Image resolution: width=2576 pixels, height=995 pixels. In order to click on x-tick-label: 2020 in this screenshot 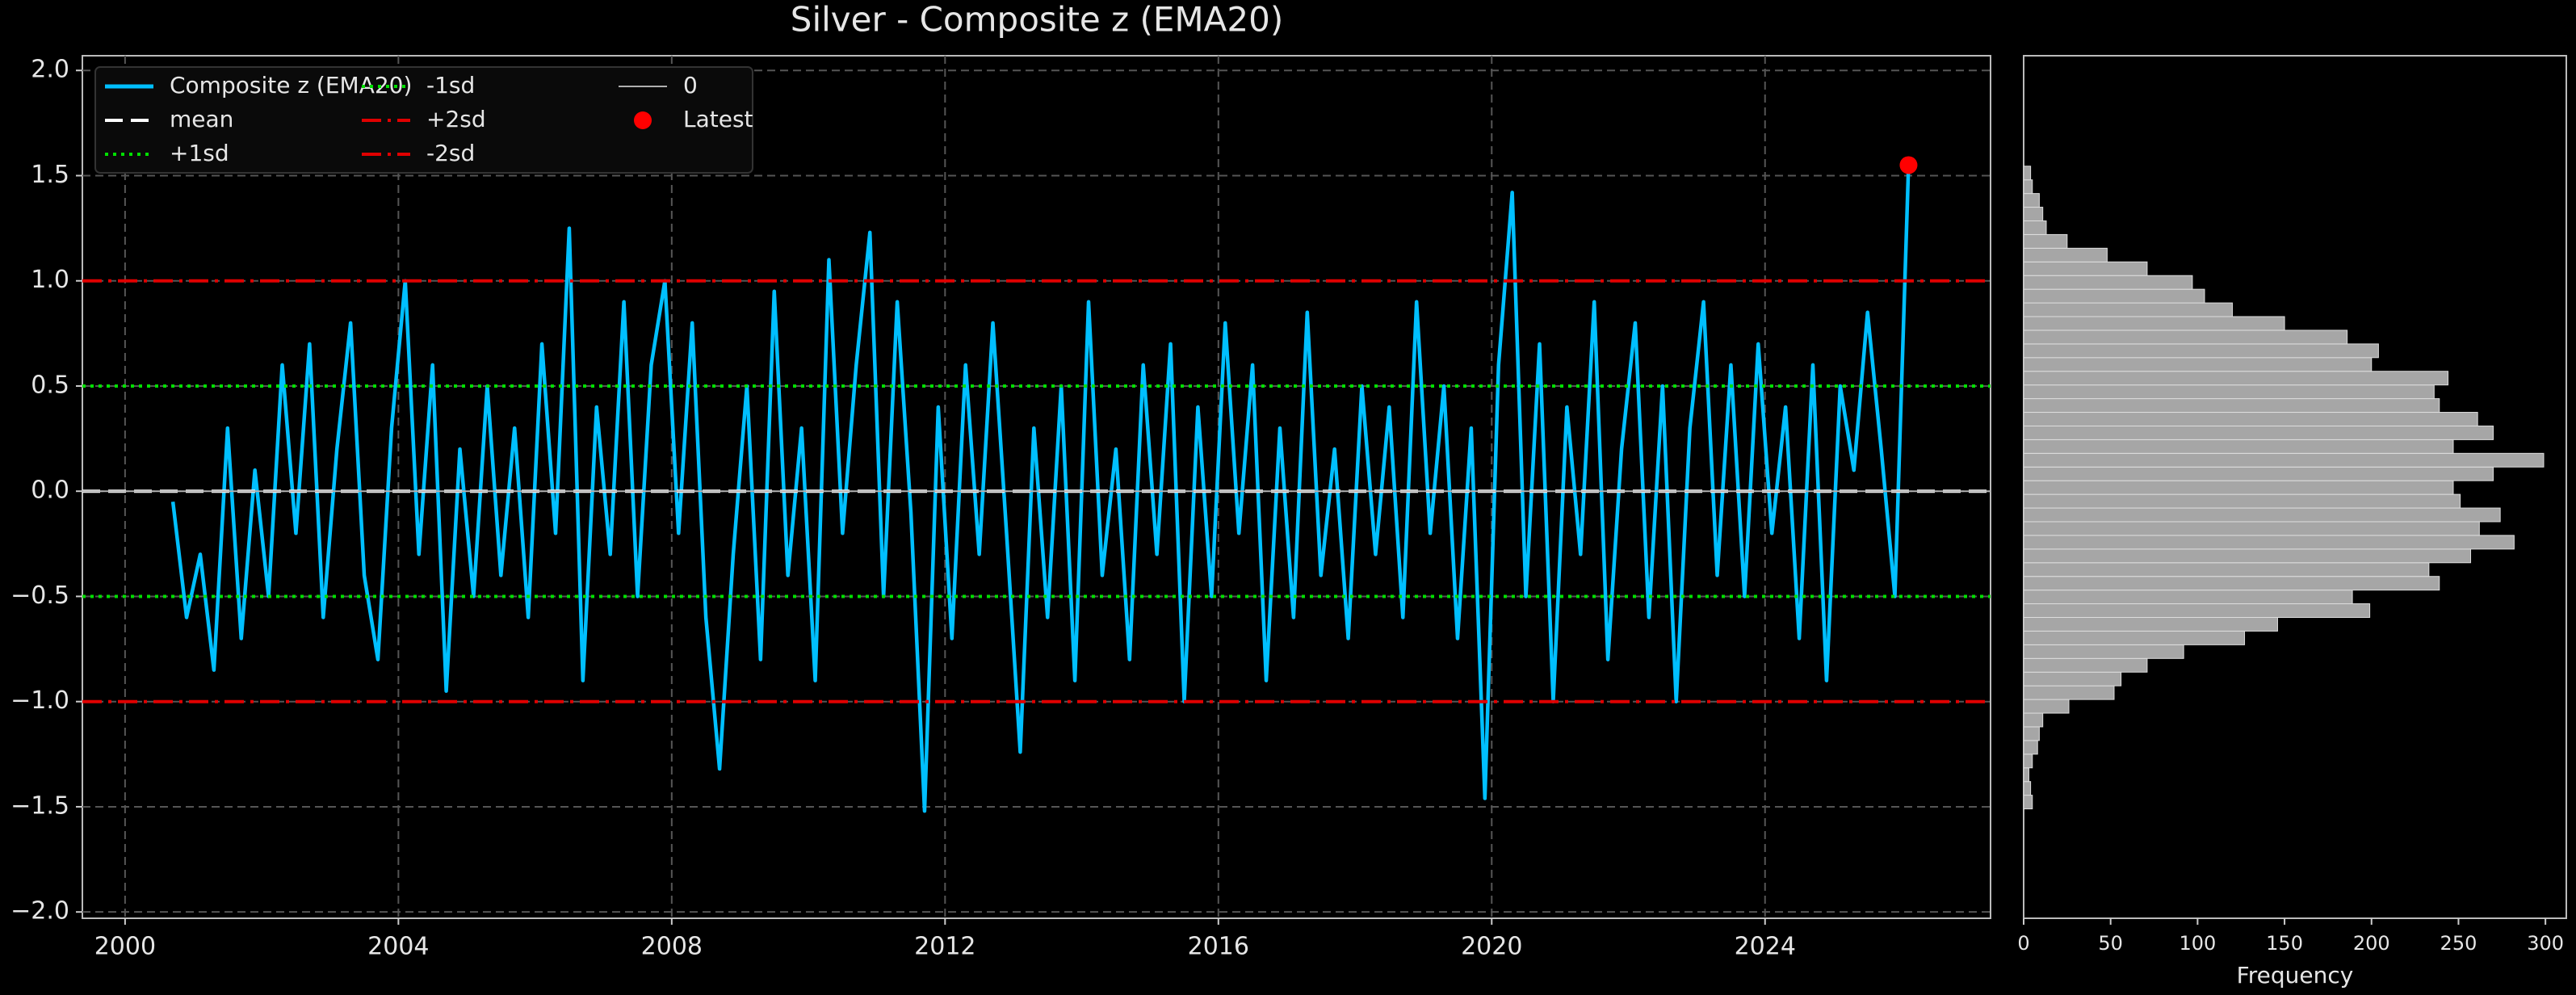, I will do `click(1491, 947)`.